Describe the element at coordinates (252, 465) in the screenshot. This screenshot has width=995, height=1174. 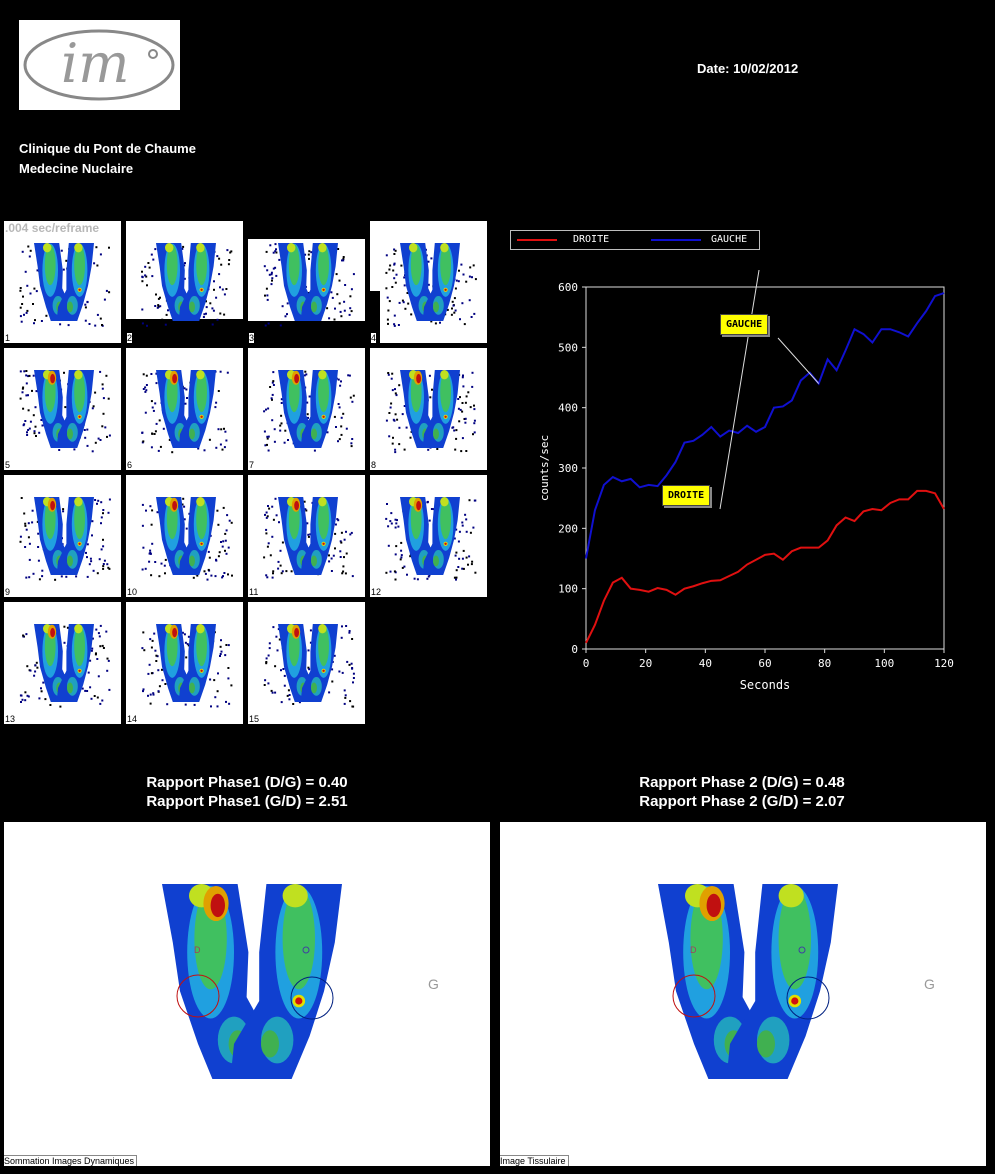
I see `frame-number: 7` at that location.